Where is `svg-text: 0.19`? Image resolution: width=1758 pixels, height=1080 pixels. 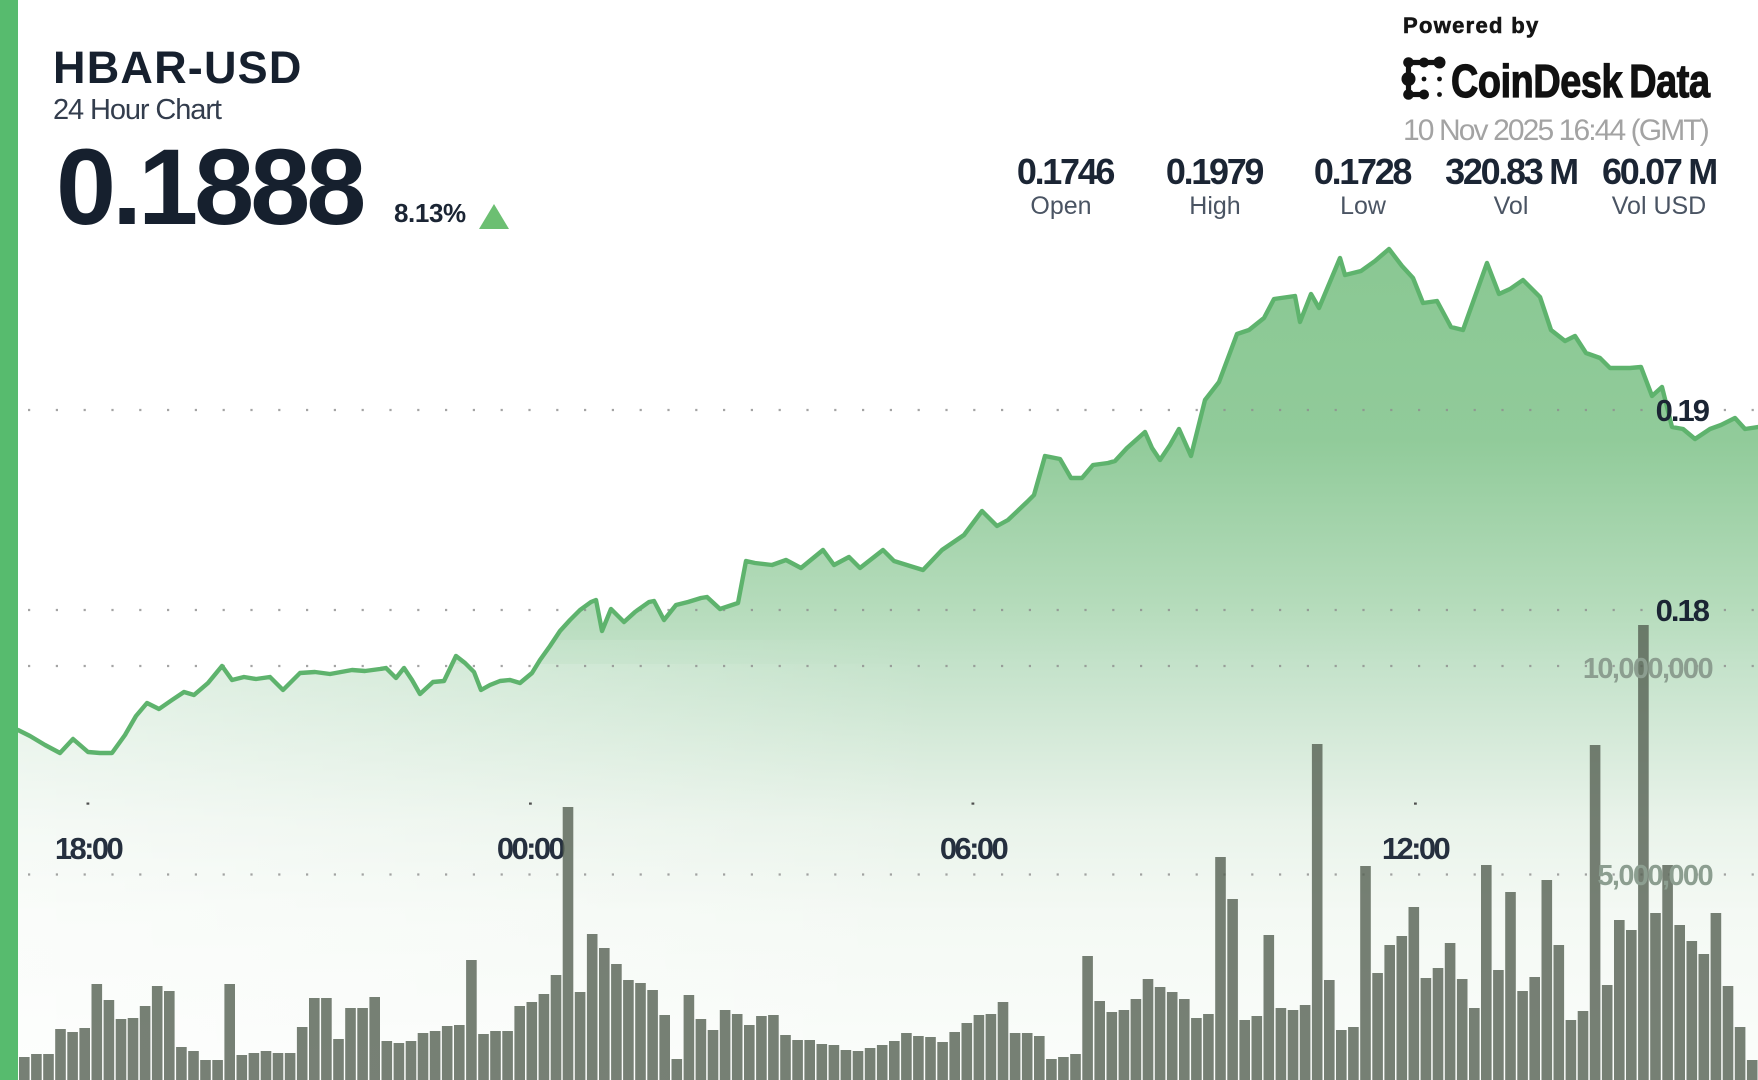 svg-text: 0.19 is located at coordinates (1683, 410).